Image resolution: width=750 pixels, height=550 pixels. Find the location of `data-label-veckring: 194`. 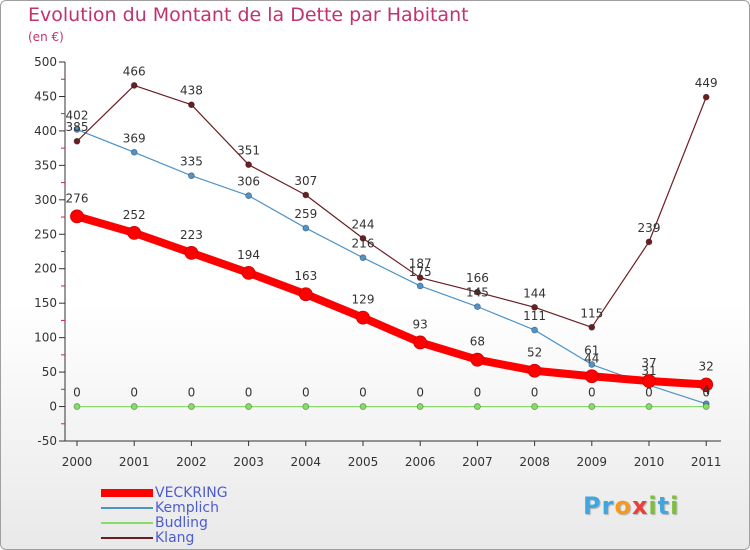

data-label-veckring: 194 is located at coordinates (248, 255).